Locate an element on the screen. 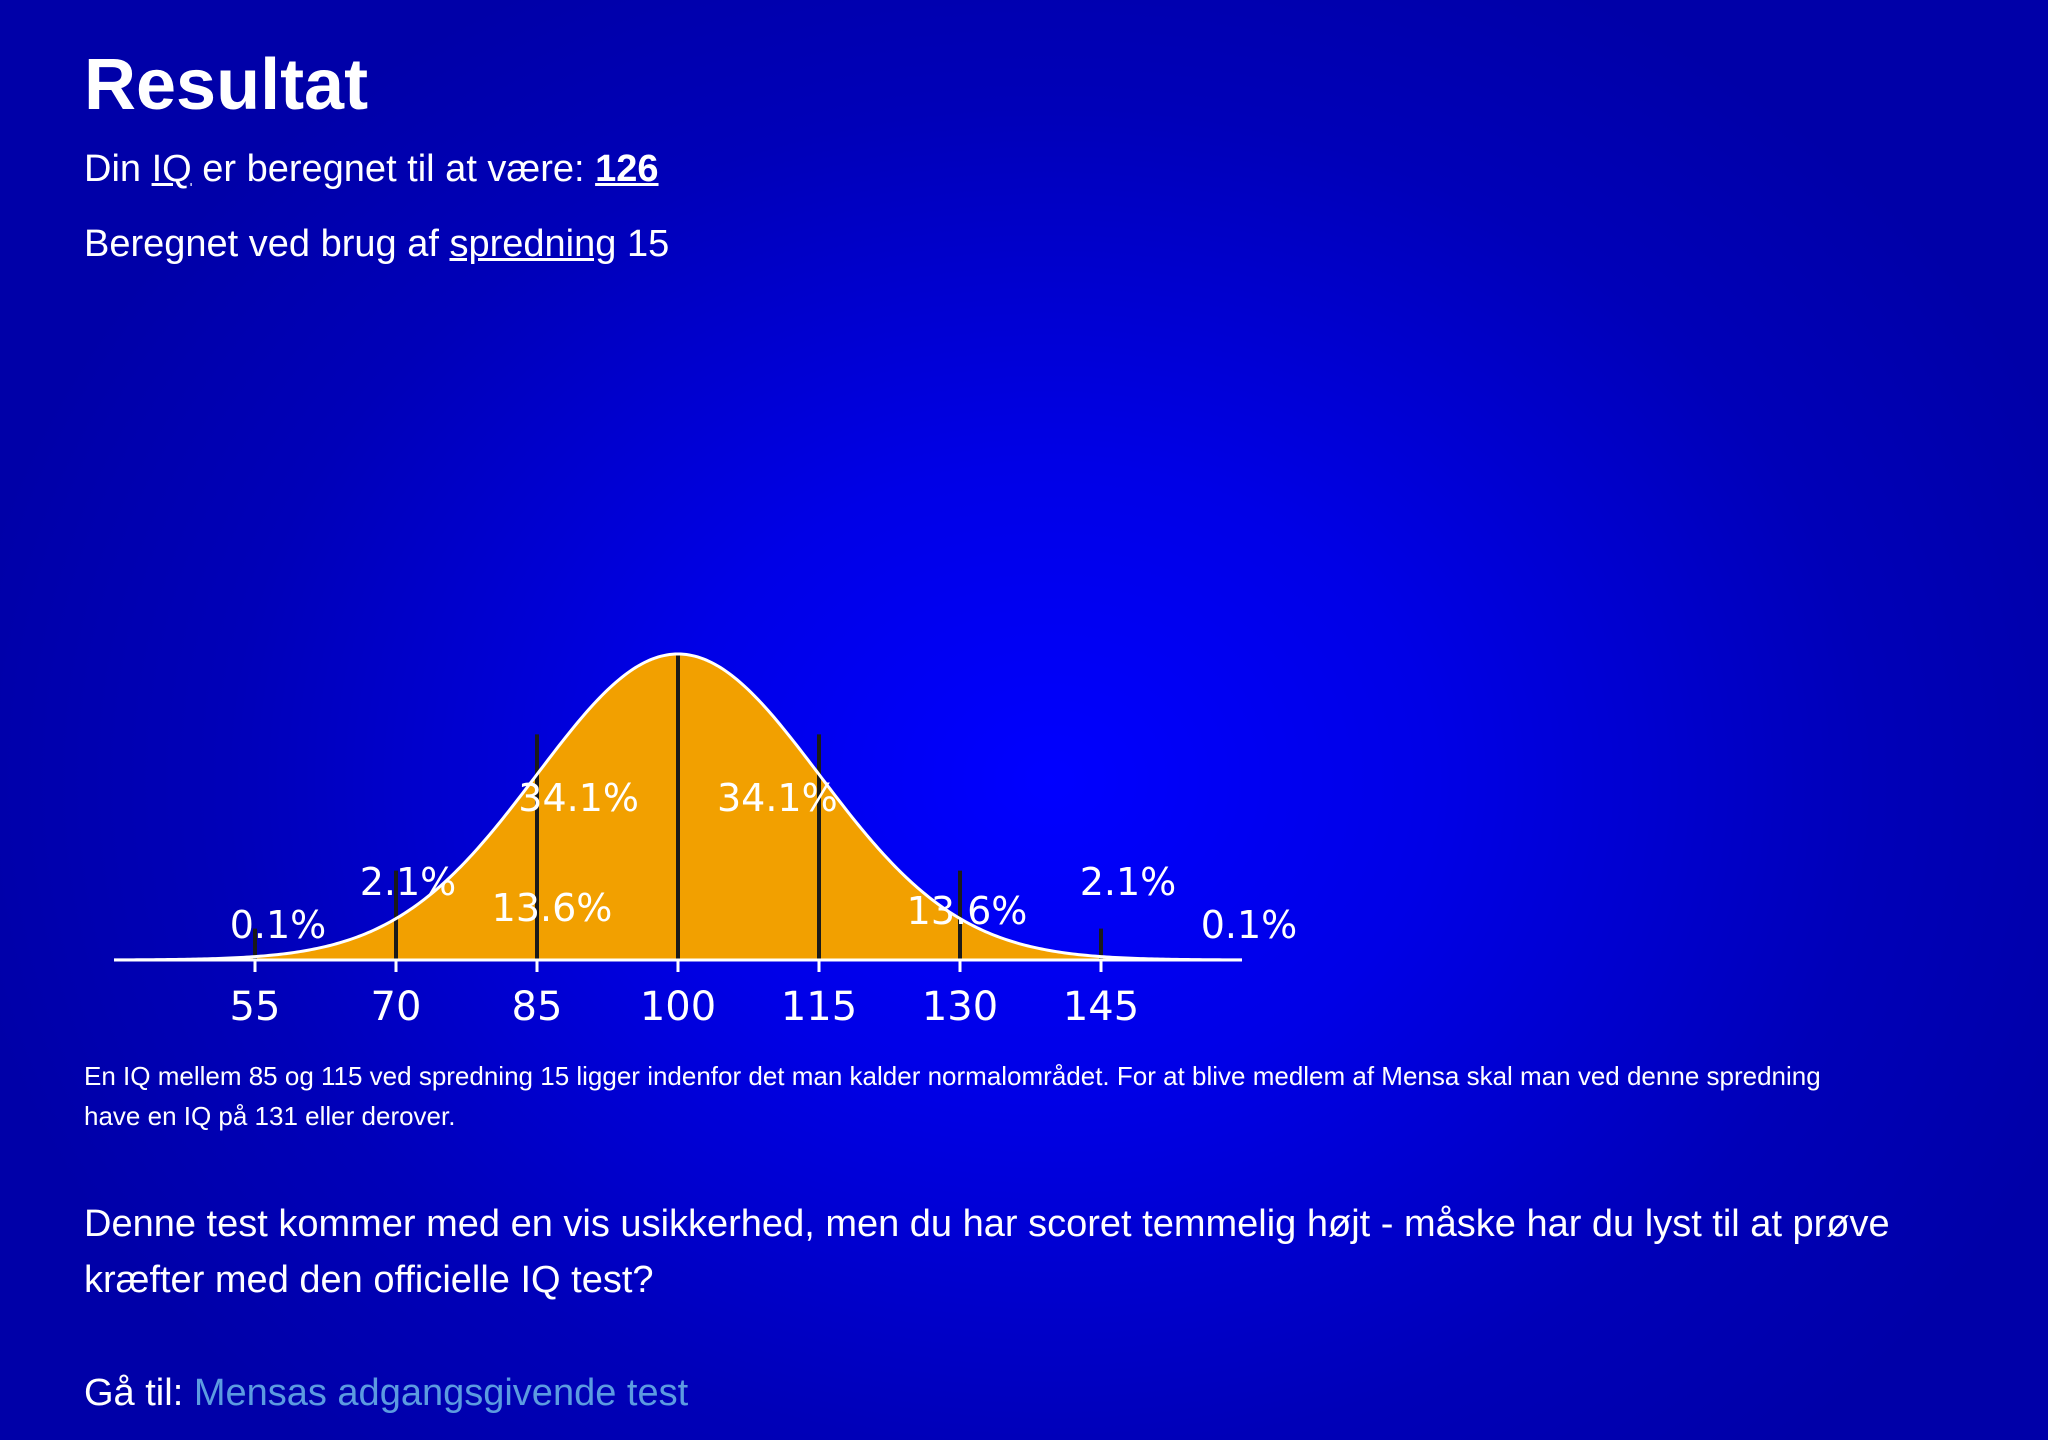 This screenshot has width=2048, height=1440. tick-label-145: 145 is located at coordinates (1101, 1007).